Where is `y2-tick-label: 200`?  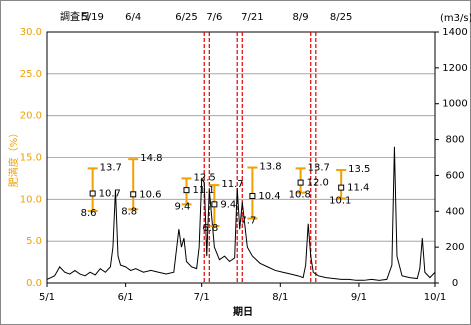
y2-tick-label: 200 is located at coordinates (454, 247).